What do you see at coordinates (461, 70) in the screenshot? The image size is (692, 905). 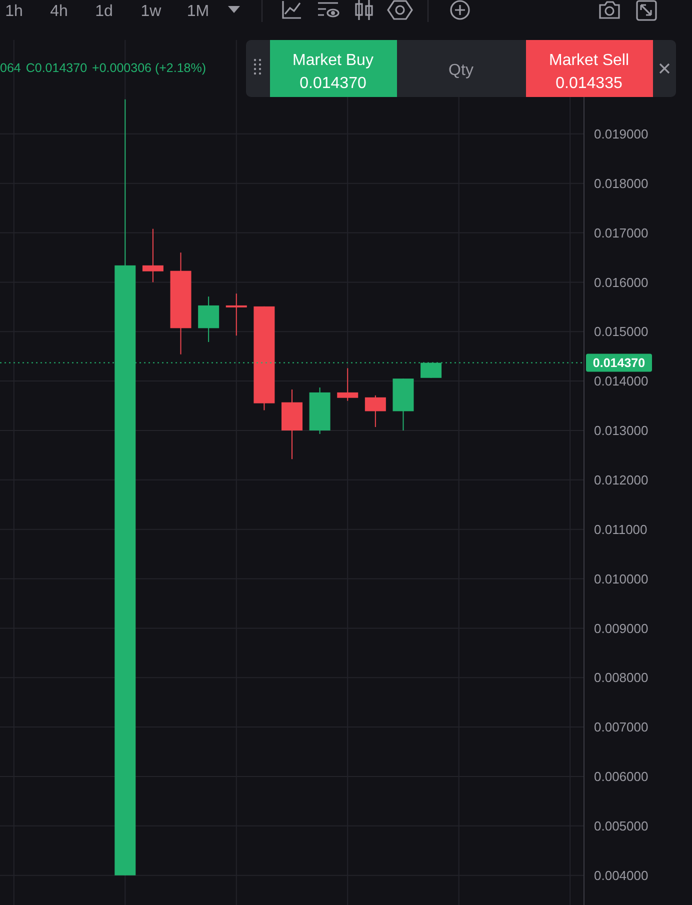 I see `annotation: Qty` at bounding box center [461, 70].